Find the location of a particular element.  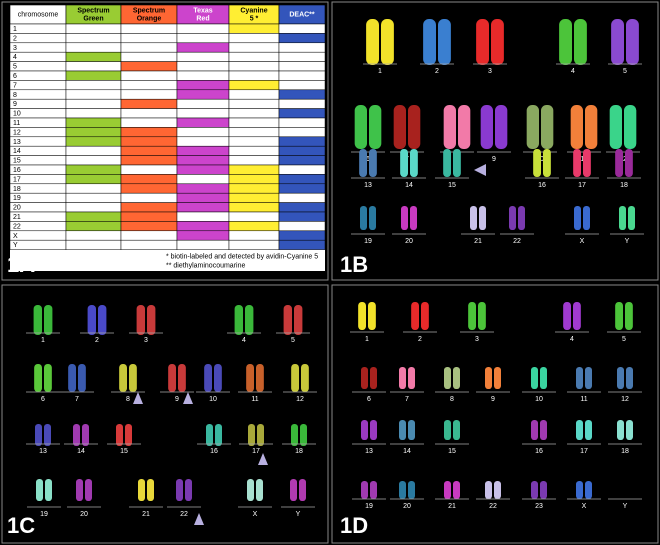

row-label: 9 is located at coordinates (15, 104).